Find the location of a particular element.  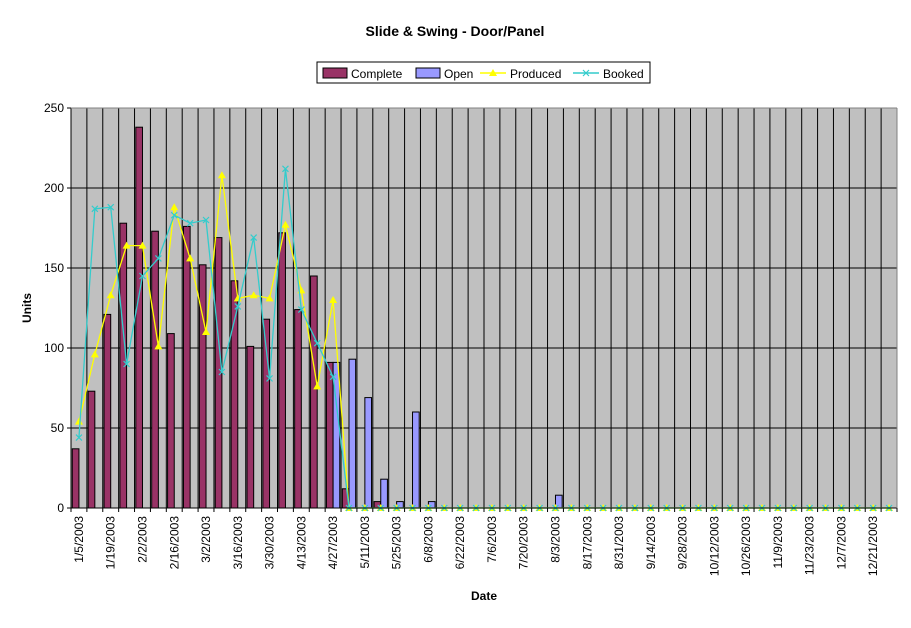

x-tick-label: 1/5/2003 is located at coordinates (79, 539).